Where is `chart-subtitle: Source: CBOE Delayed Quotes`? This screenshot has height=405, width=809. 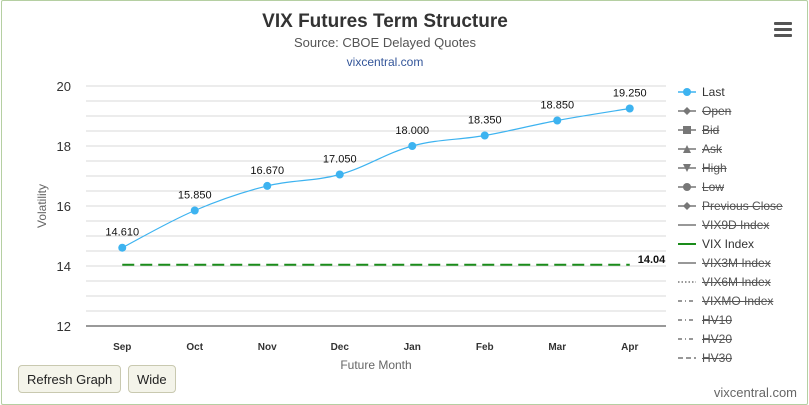 chart-subtitle: Source: CBOE Delayed Quotes is located at coordinates (385, 42).